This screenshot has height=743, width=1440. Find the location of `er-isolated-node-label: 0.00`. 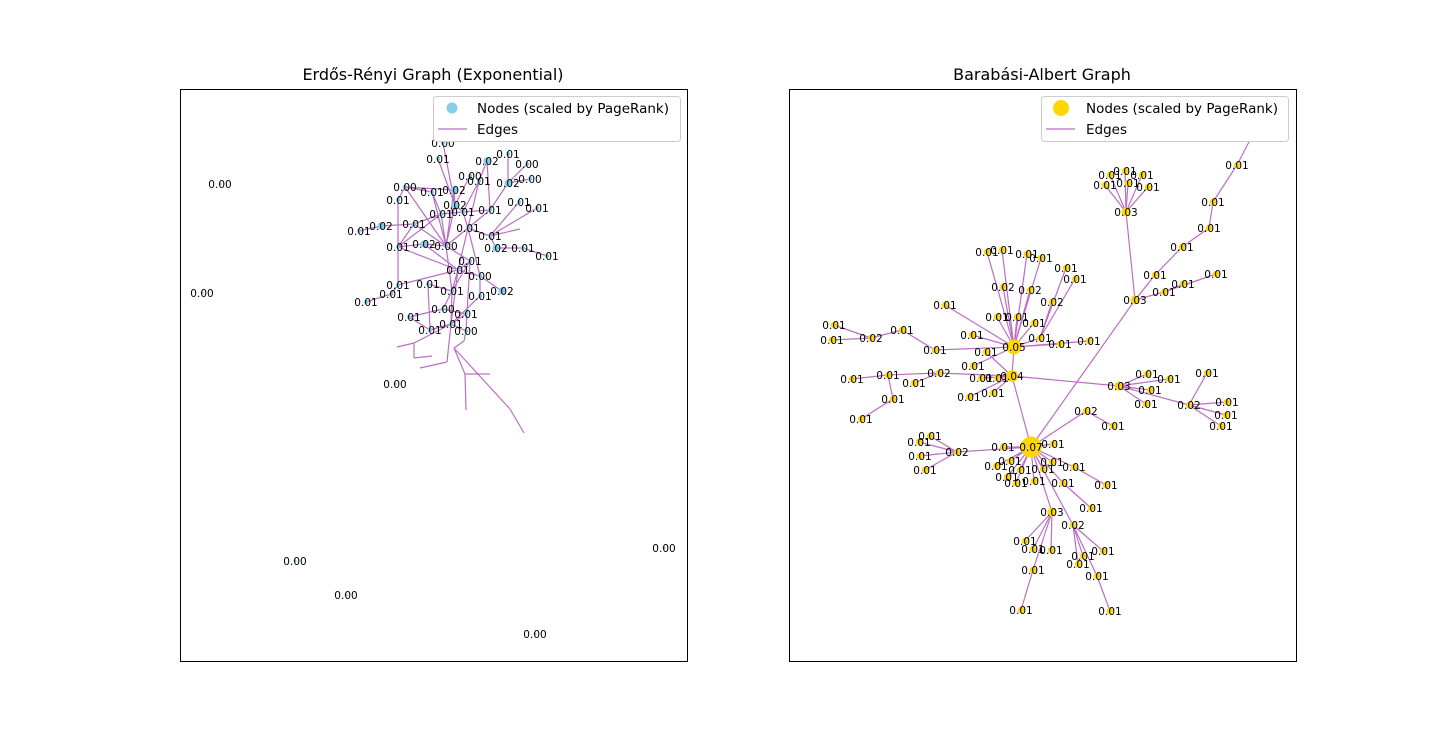

er-isolated-node-label: 0.00 is located at coordinates (294, 562).